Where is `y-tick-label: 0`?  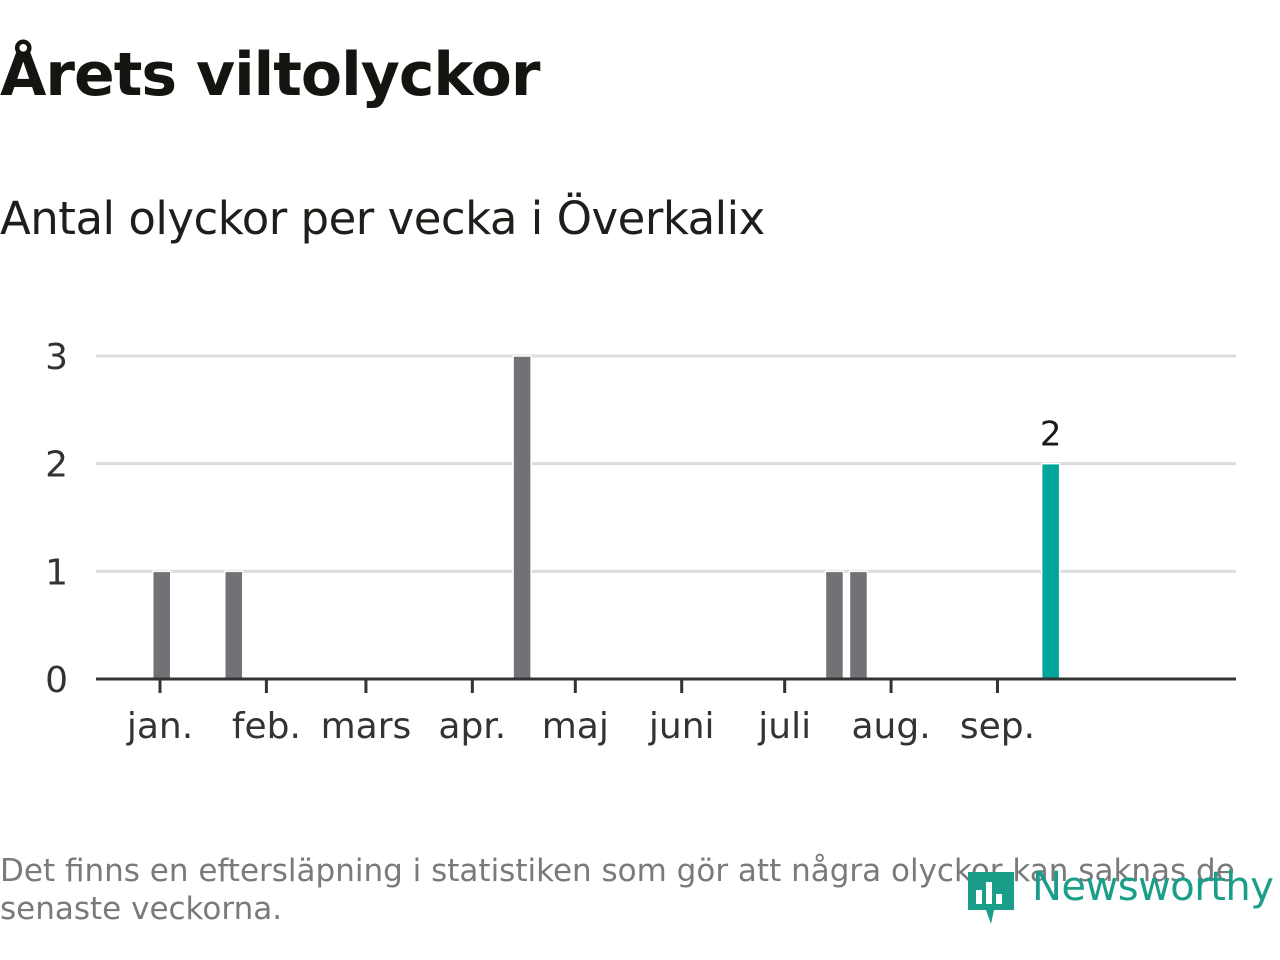
y-tick-label: 0 is located at coordinates (56, 680).